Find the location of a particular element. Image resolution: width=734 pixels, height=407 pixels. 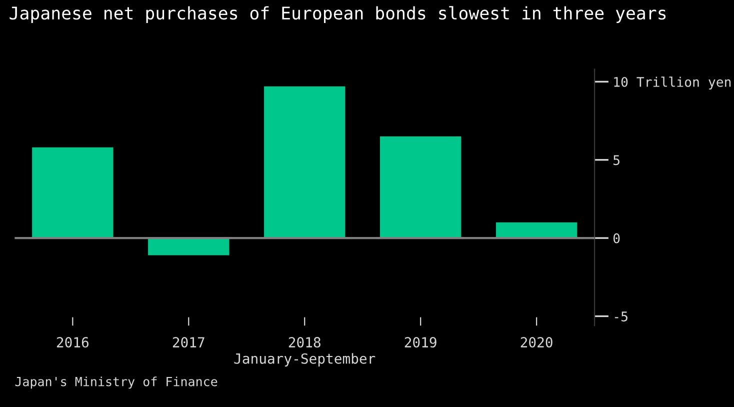

chart-title: Japanese net purchases of European bonds slowest in three years is located at coordinates (338, 14).